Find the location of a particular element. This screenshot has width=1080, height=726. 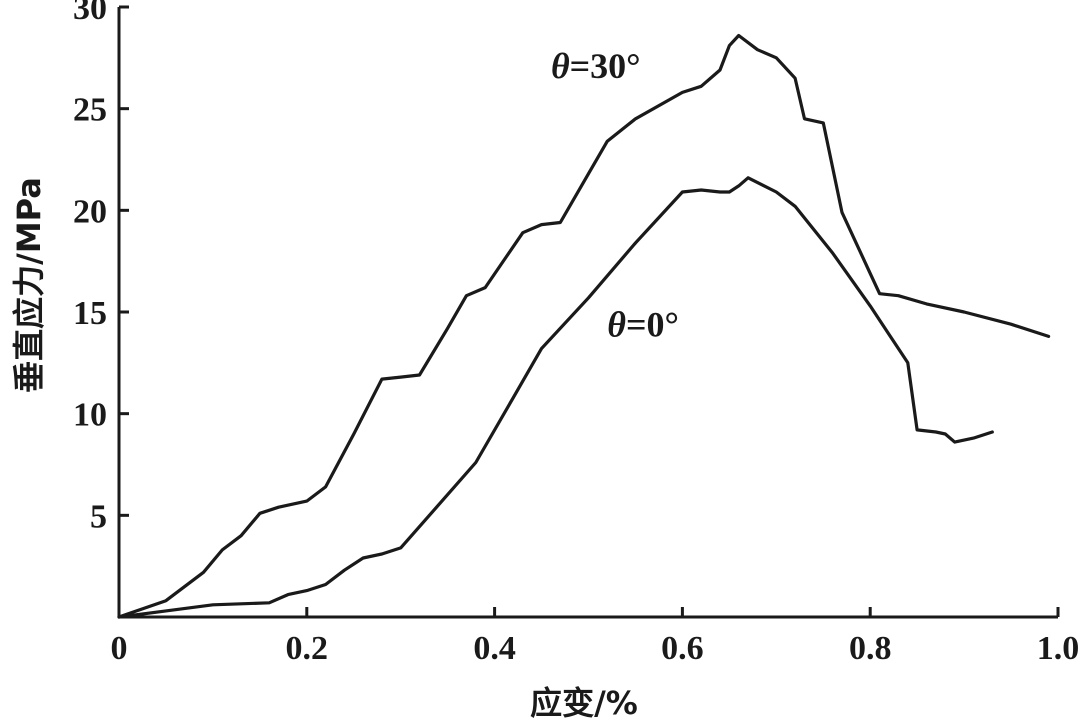

x-tick-label: 1.0 is located at coordinates (1058, 648).